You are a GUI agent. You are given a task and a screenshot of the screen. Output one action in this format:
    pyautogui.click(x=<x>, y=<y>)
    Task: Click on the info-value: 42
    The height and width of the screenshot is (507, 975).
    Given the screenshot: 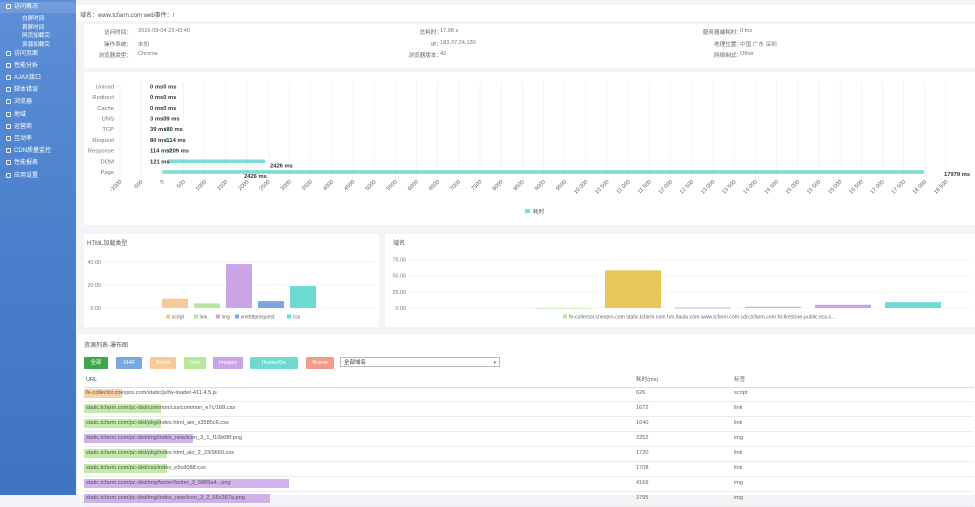 What is the action you would take?
    pyautogui.click(x=443, y=54)
    